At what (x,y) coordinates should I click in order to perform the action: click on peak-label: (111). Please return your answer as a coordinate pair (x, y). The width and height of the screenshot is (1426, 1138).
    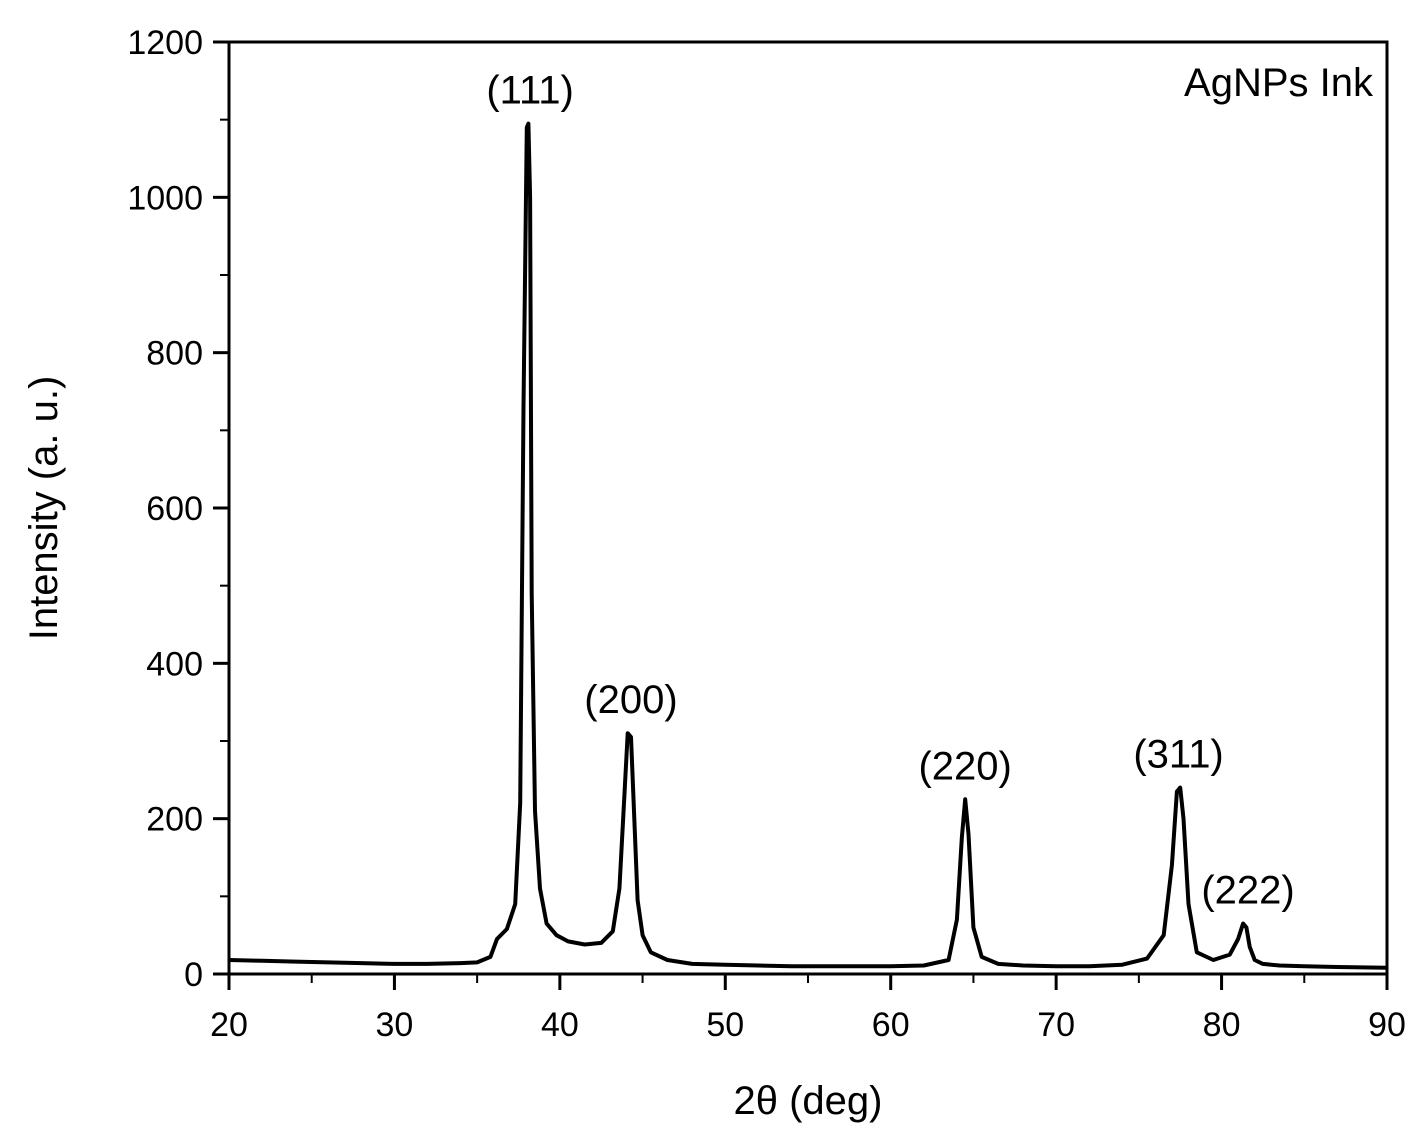
    Looking at the image, I should click on (529, 91).